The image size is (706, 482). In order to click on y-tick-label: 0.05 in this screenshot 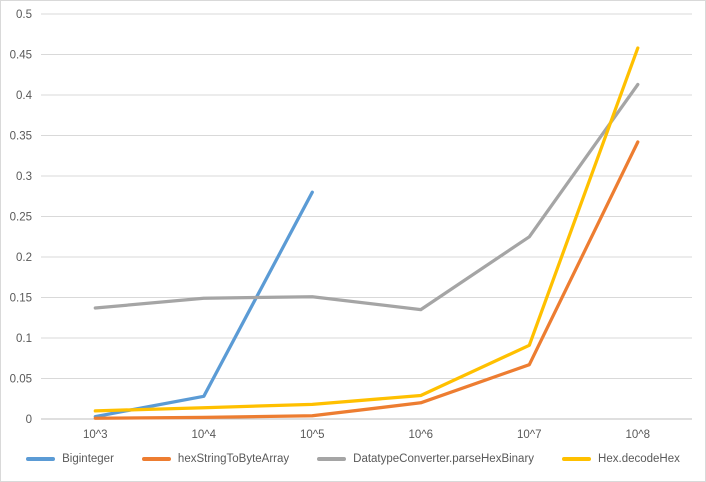, I will do `click(21, 380)`.